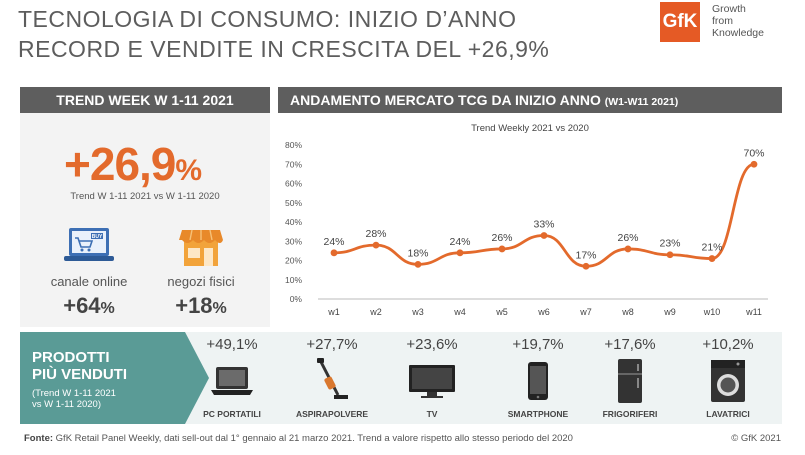 The image size is (805, 455). What do you see at coordinates (753, 312) in the screenshot?
I see `x-tick-label: w11` at bounding box center [753, 312].